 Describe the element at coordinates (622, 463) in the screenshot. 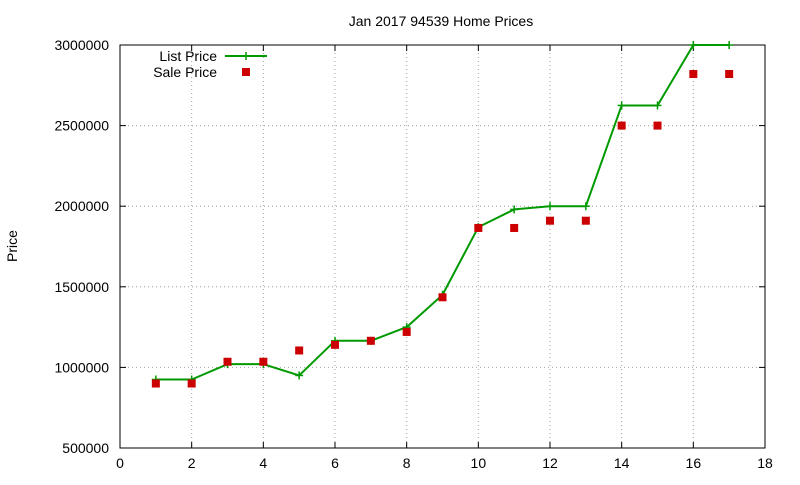

I see `x-tick-label: 14` at that location.